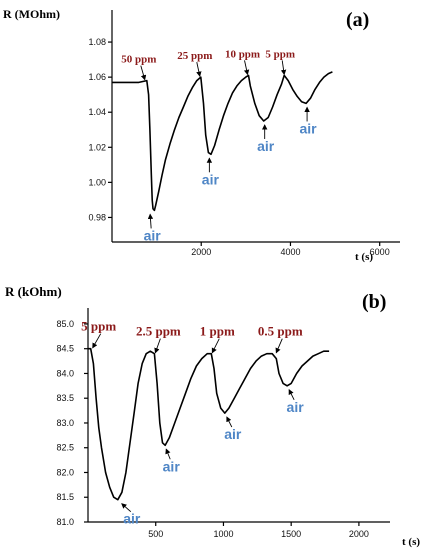  I want to click on y-tick-label: 82.0, so click(65, 472).